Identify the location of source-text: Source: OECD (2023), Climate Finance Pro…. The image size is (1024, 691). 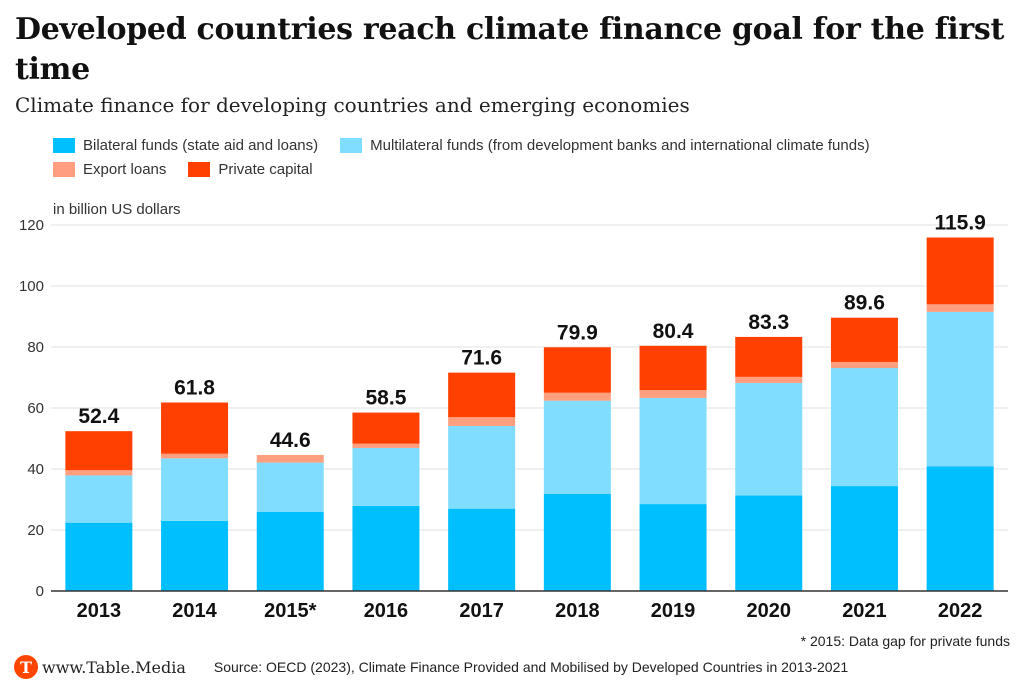
(531, 667).